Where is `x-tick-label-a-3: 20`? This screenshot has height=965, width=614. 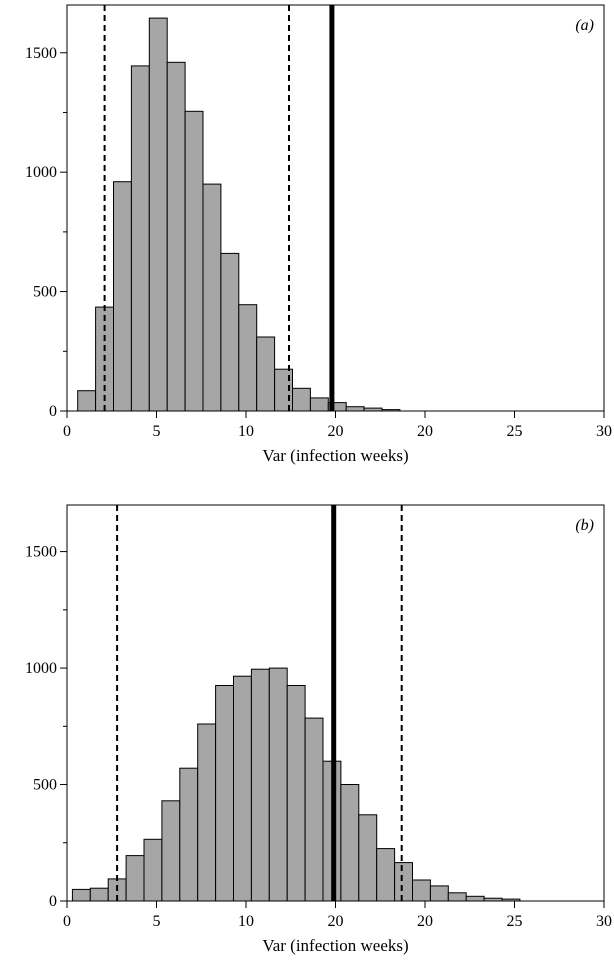
x-tick-label-a-3: 20 is located at coordinates (336, 431).